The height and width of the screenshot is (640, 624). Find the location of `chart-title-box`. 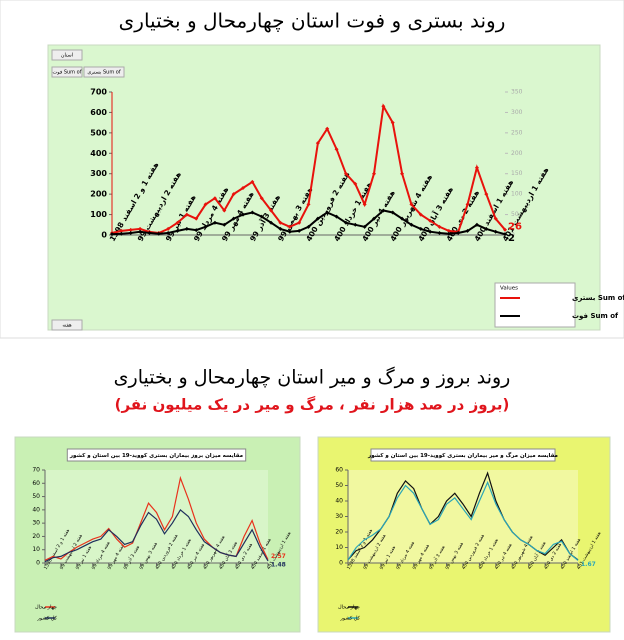

chart-title-box is located at coordinates (156, 455).